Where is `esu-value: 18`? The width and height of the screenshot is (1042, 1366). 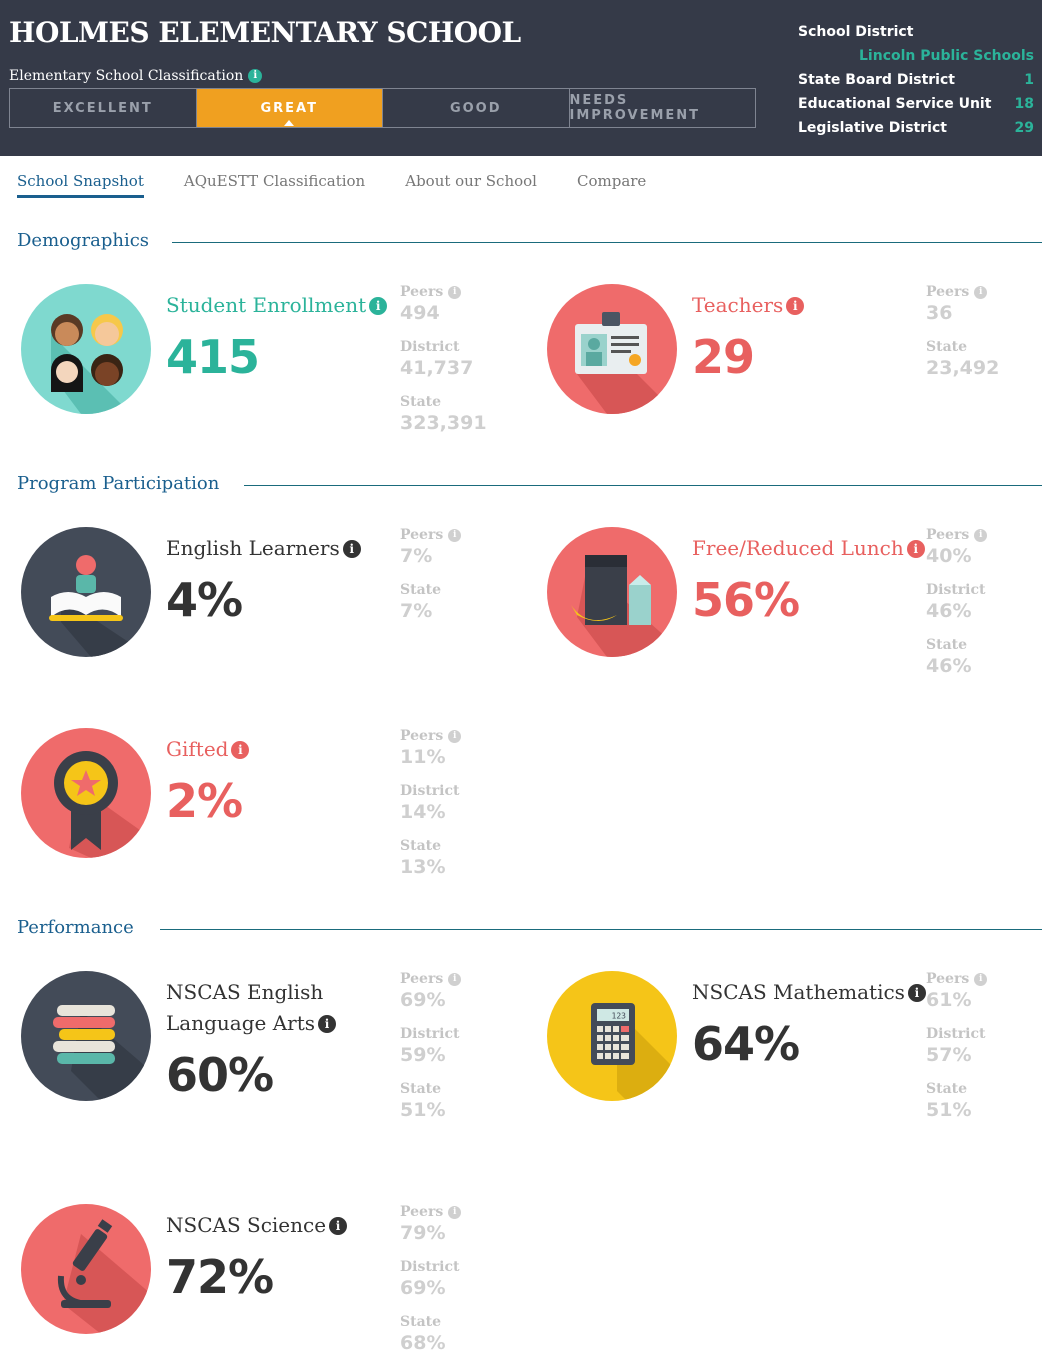
esu-value: 18 is located at coordinates (1024, 104).